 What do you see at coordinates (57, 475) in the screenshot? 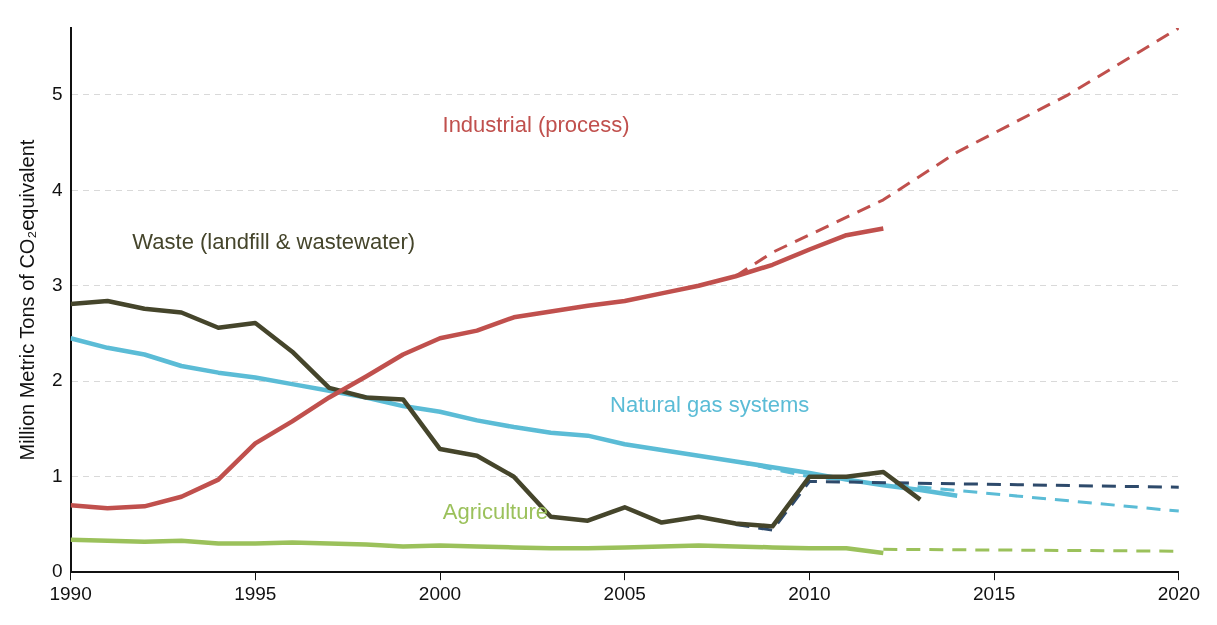
I see `y-tick-label: 1` at bounding box center [57, 475].